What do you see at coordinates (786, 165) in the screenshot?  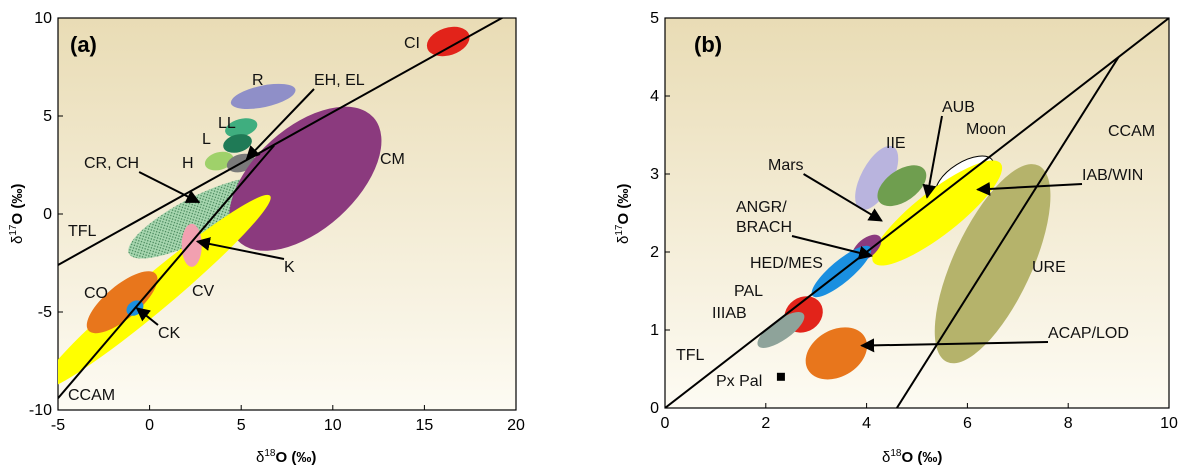 I see `label-mars: Mars` at bounding box center [786, 165].